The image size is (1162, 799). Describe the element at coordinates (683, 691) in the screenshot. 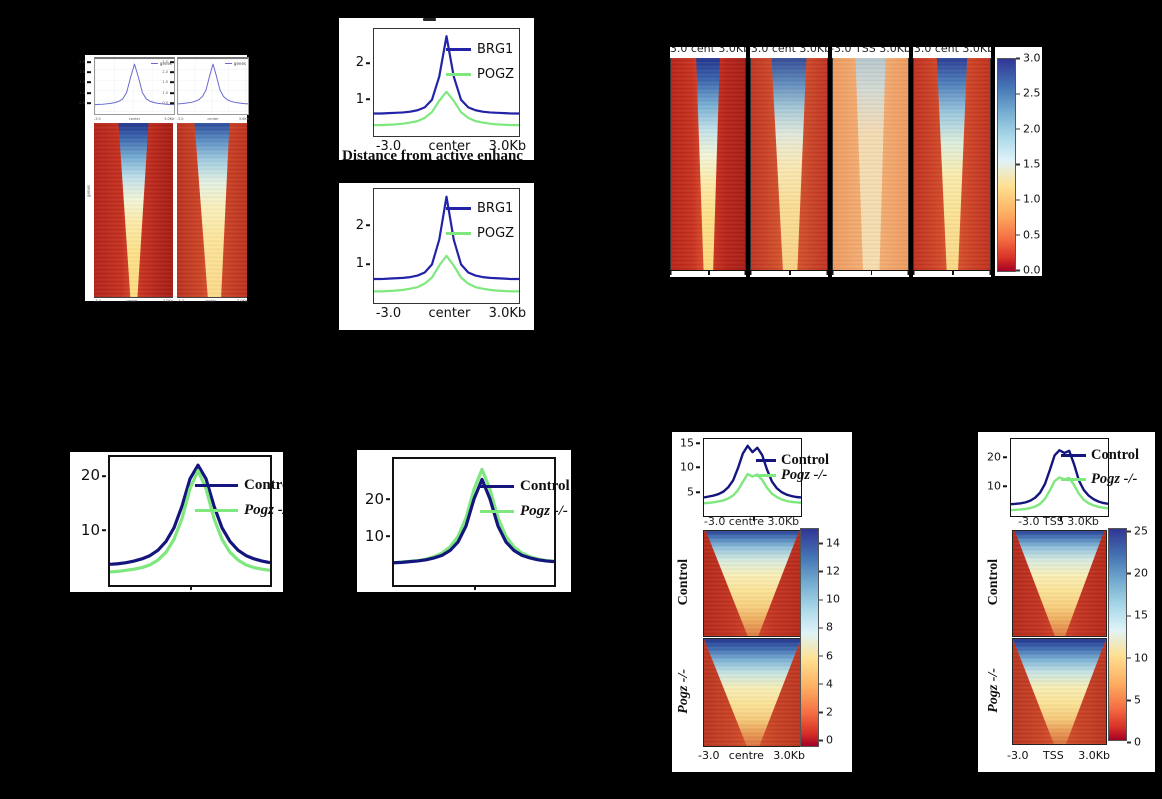

I see `panel-e-row-label-pogz: Pogz -/-` at that location.